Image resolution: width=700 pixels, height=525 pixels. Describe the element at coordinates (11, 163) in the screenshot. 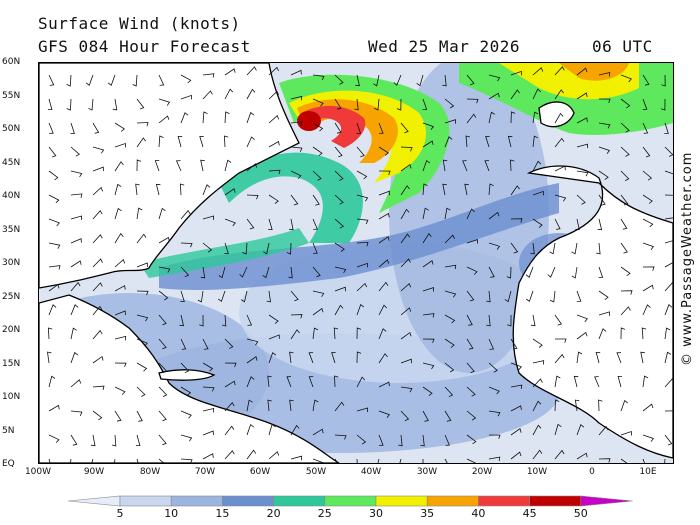

I see `lat-label: 45N` at that location.